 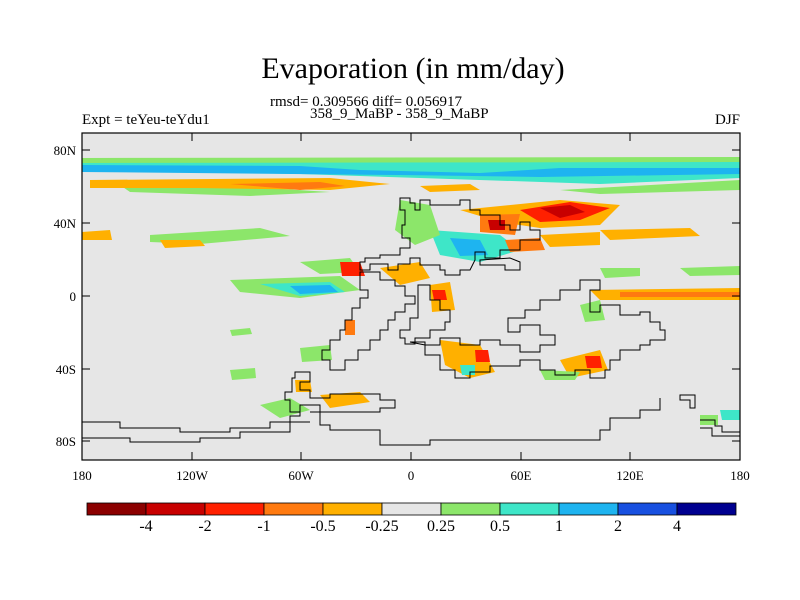 What do you see at coordinates (301, 475) in the screenshot?
I see `lon-label: 60W` at bounding box center [301, 475].